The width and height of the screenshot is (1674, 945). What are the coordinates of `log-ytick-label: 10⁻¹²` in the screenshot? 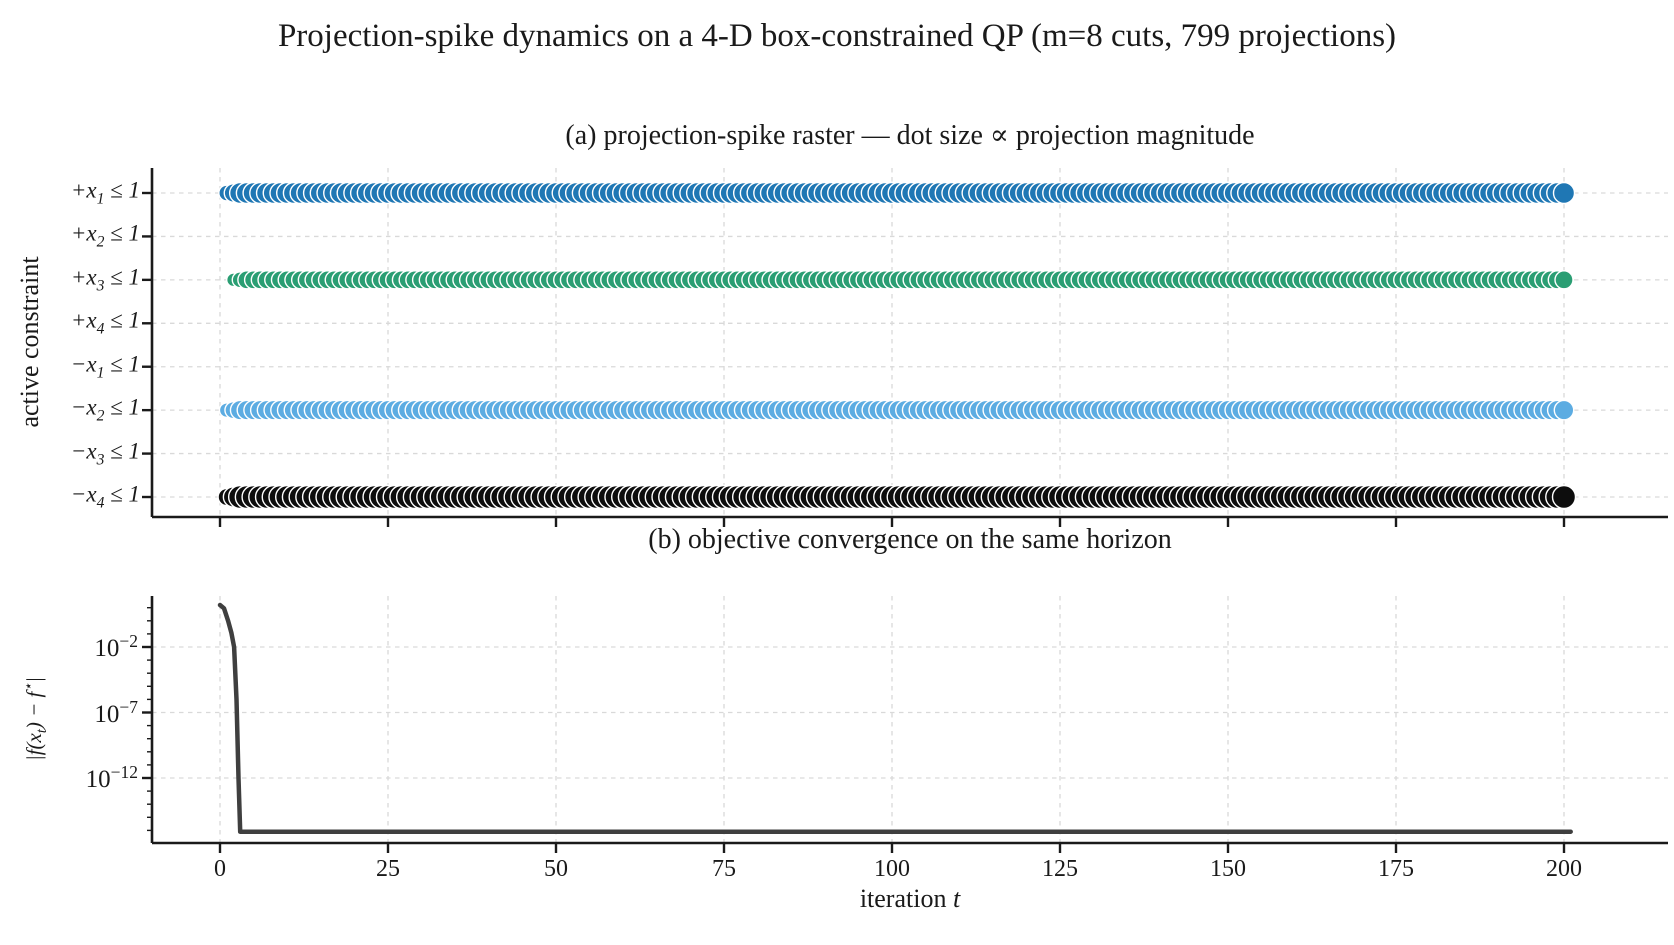 It's located at (111, 777).